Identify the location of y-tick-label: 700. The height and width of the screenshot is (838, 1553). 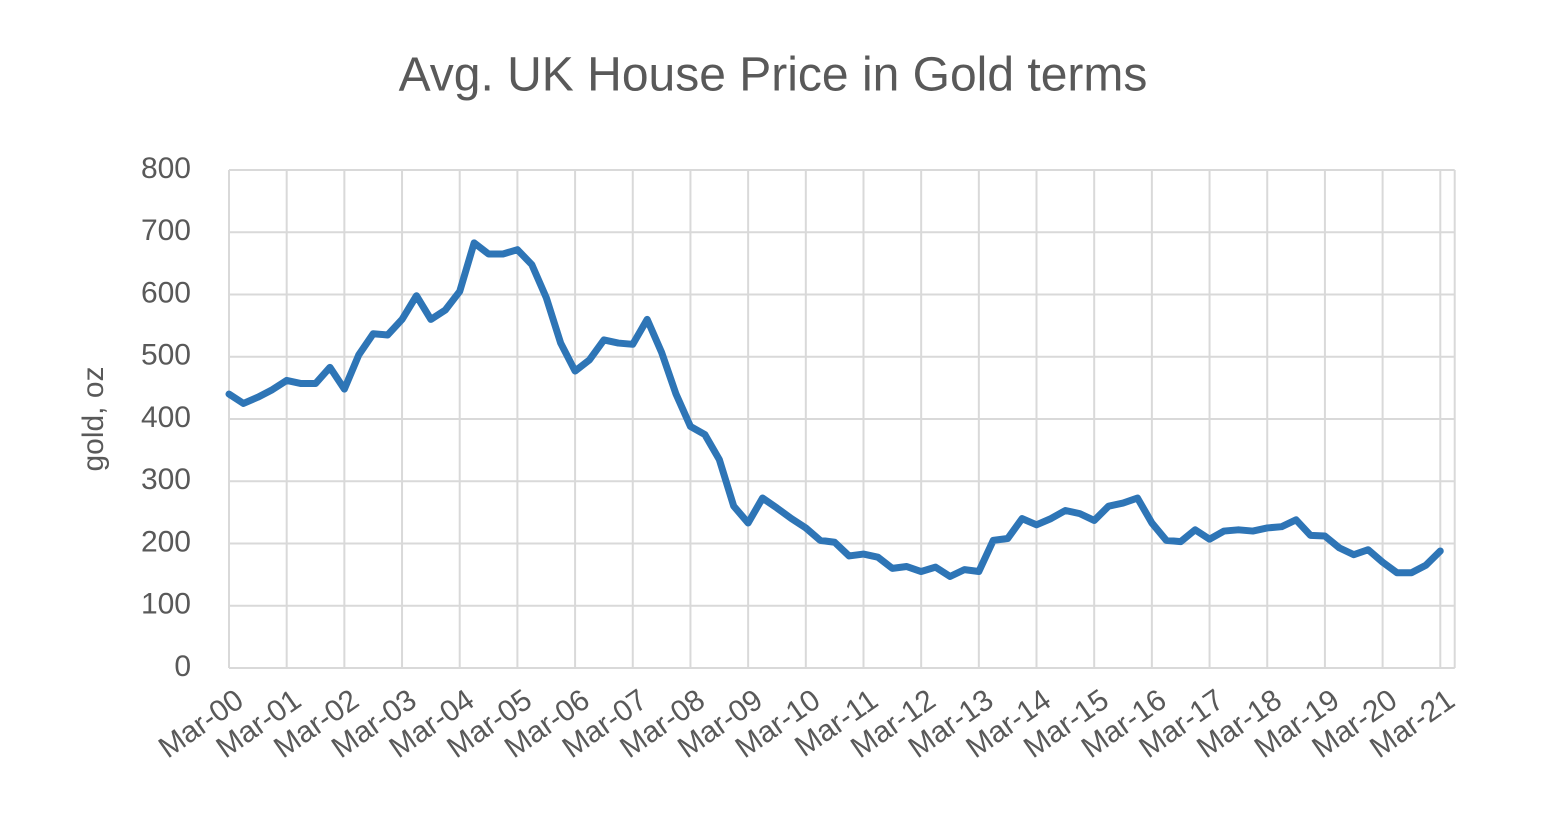
(166, 230).